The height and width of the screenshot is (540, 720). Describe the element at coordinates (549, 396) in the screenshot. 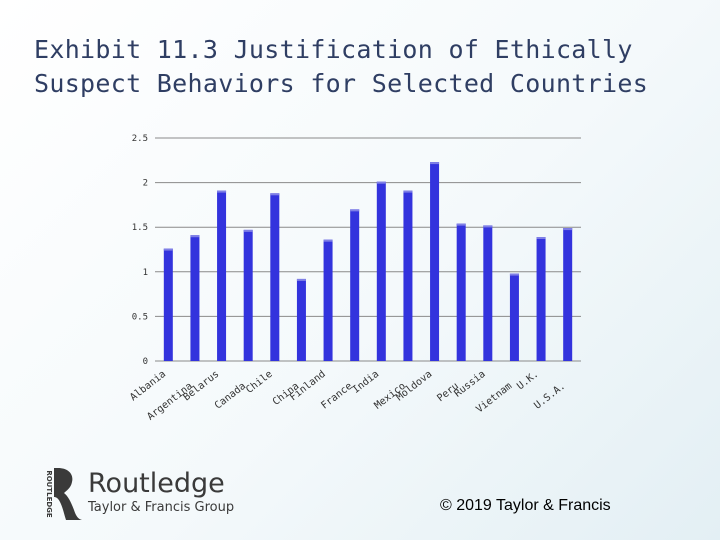

I see `x-tick-label: U.S.A.` at that location.